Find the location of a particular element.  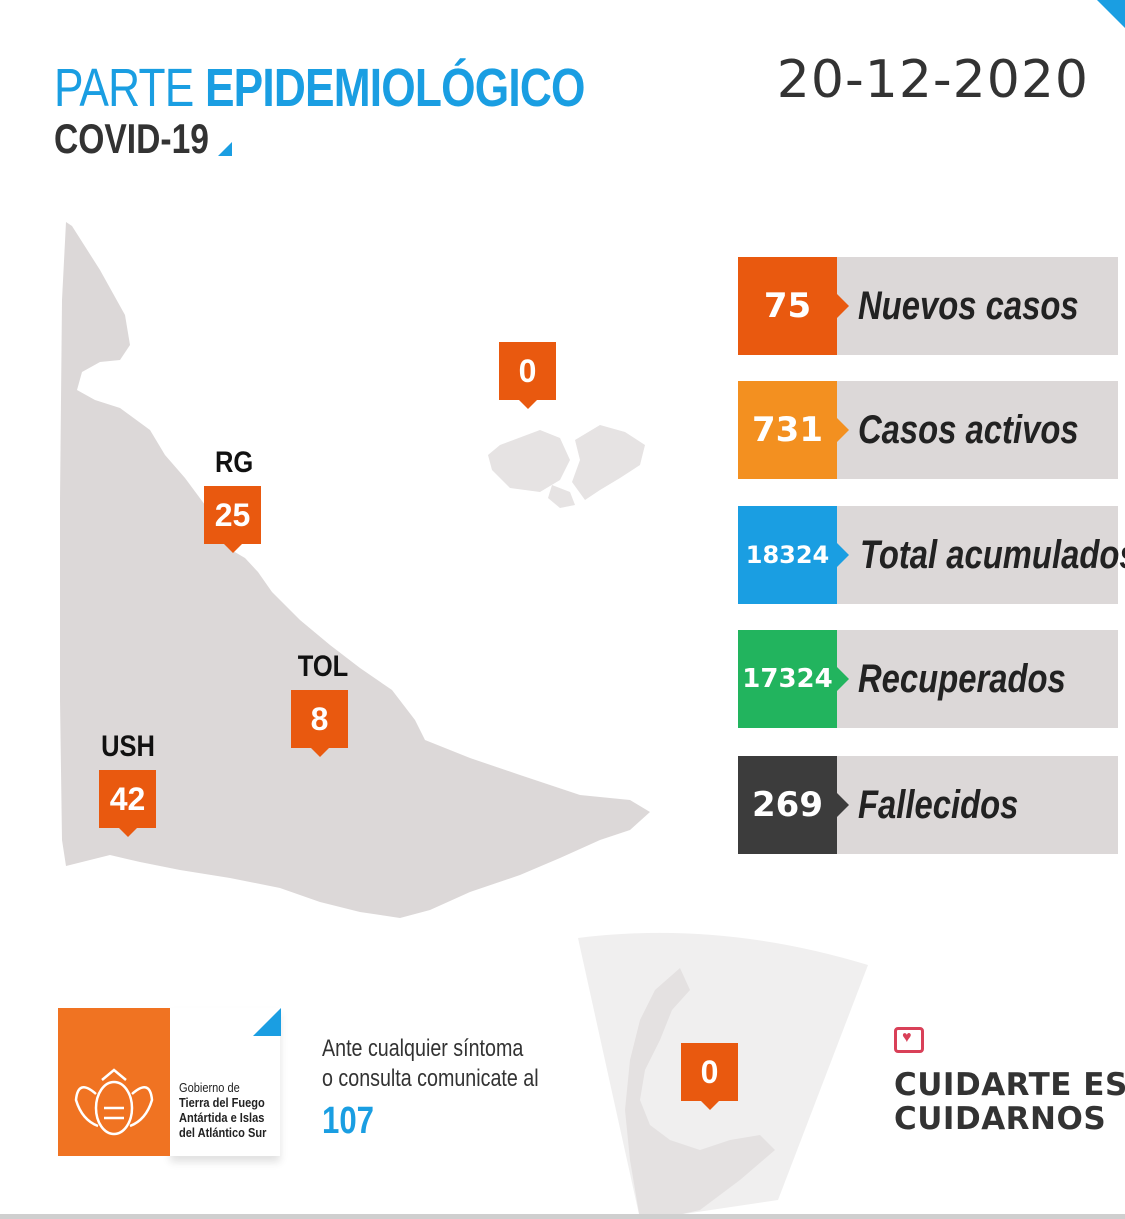

stat-label: Nuevos casos is located at coordinates (968, 306).